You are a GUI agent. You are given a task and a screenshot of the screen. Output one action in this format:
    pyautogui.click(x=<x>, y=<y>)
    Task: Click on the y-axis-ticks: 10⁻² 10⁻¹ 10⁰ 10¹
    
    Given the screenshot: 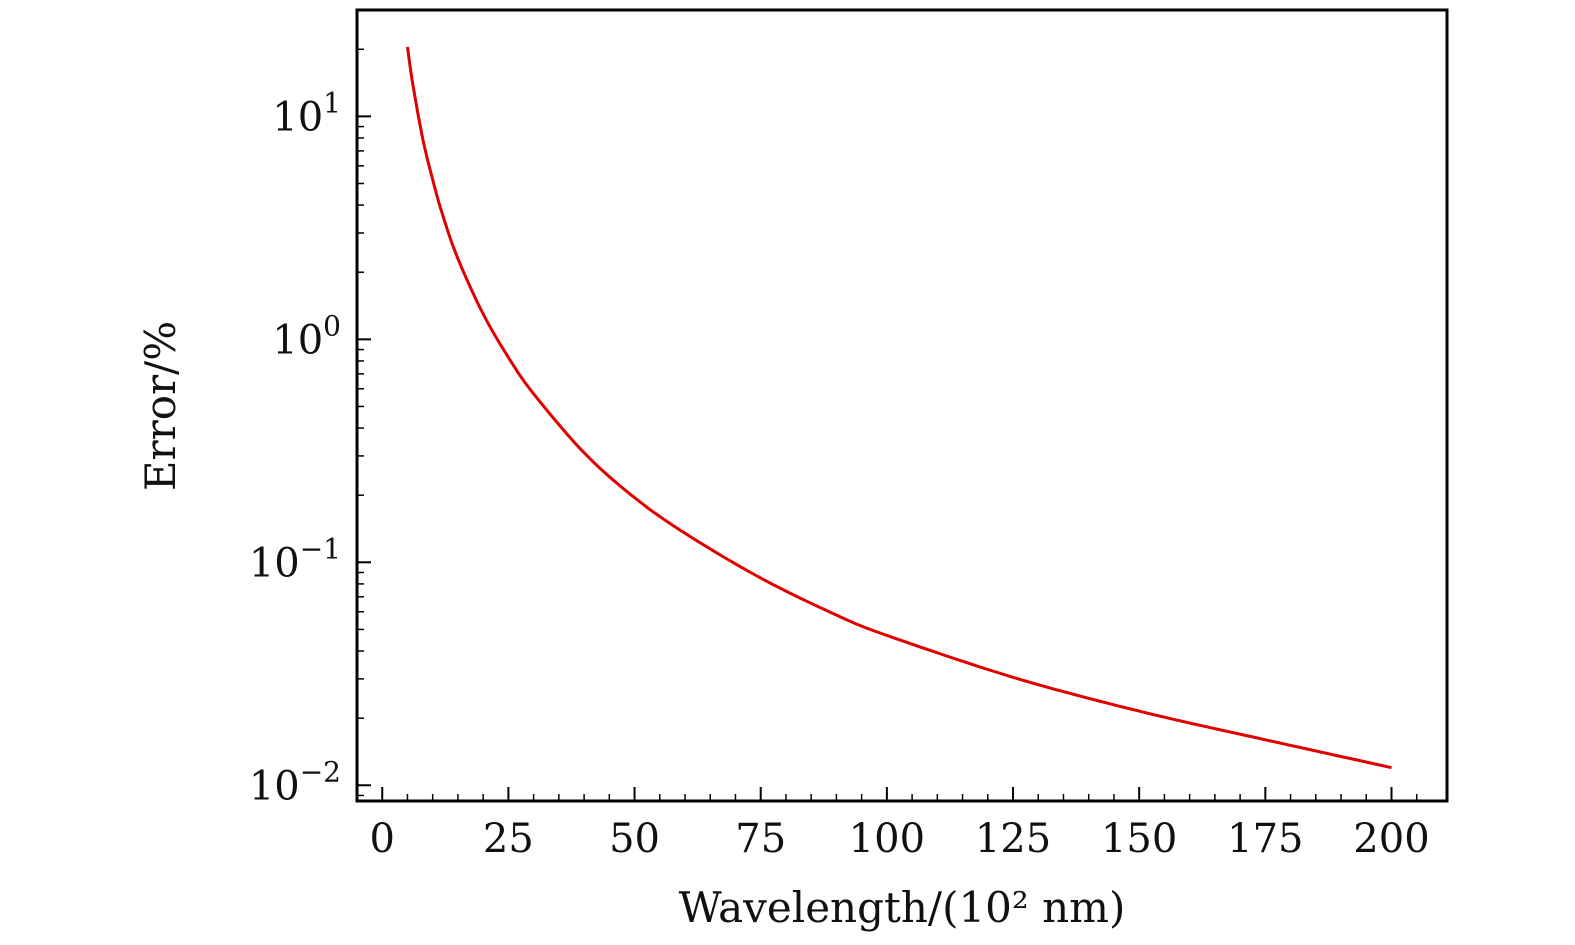 What is the action you would take?
    pyautogui.click(x=310, y=409)
    